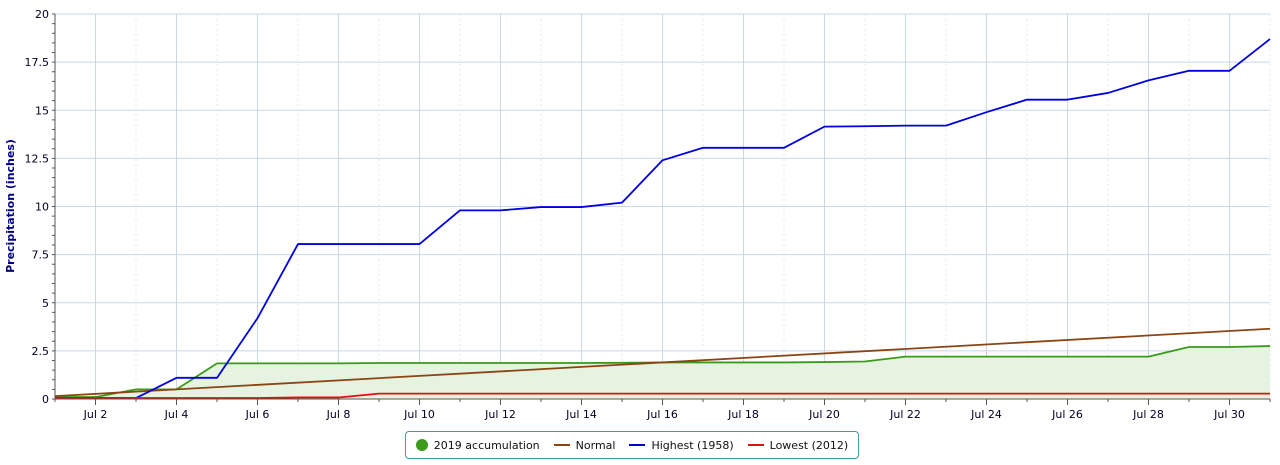 The image size is (1280, 465). I want to click on x-tick-label: Jul 30, so click(1229, 414).